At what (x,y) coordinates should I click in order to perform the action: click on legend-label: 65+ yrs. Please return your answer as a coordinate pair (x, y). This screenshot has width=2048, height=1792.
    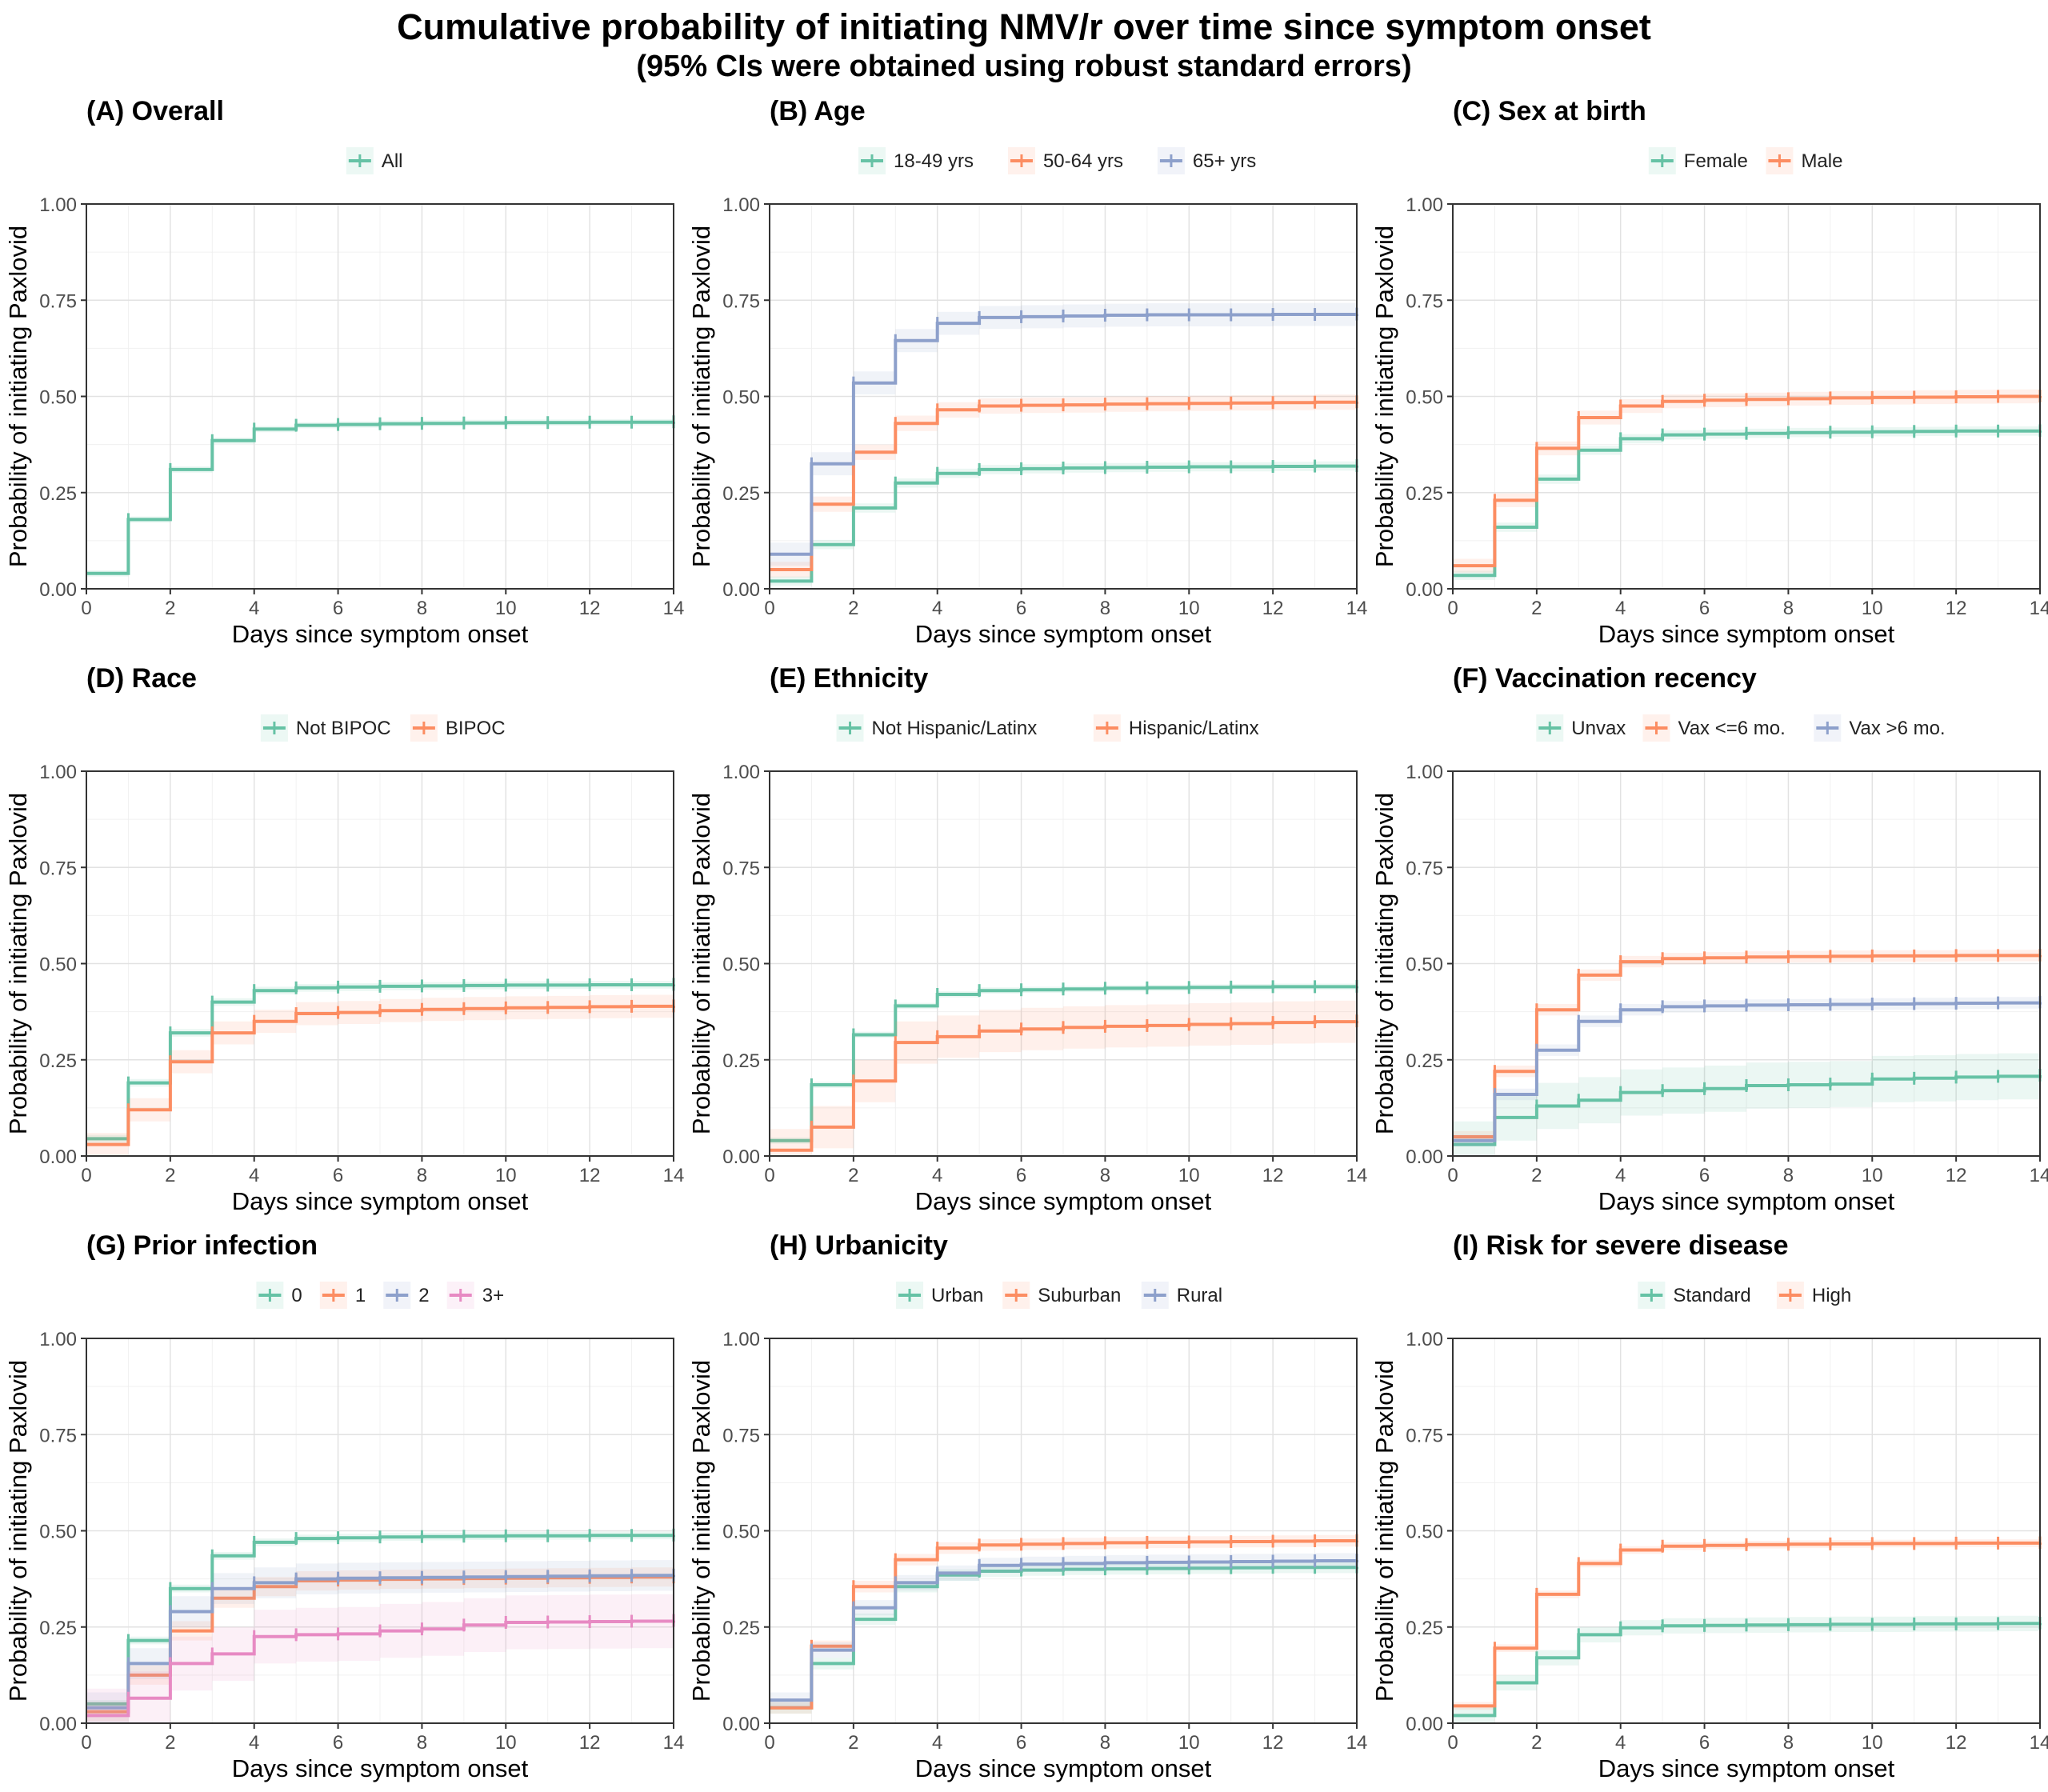
    Looking at the image, I should click on (1224, 161).